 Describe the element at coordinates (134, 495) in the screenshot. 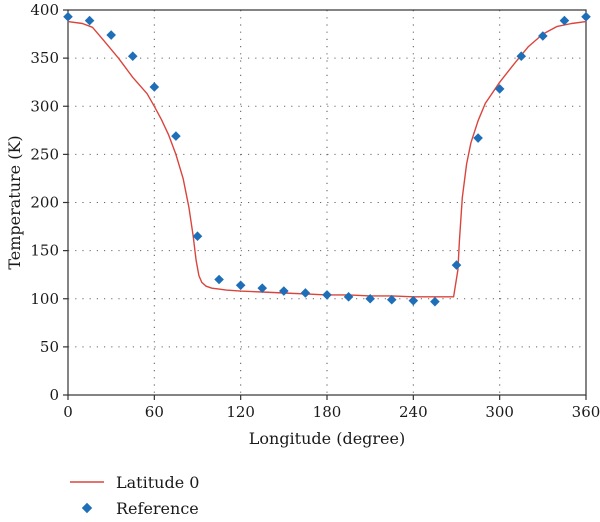

I see `legend: Latitude 0 Reference` at that location.